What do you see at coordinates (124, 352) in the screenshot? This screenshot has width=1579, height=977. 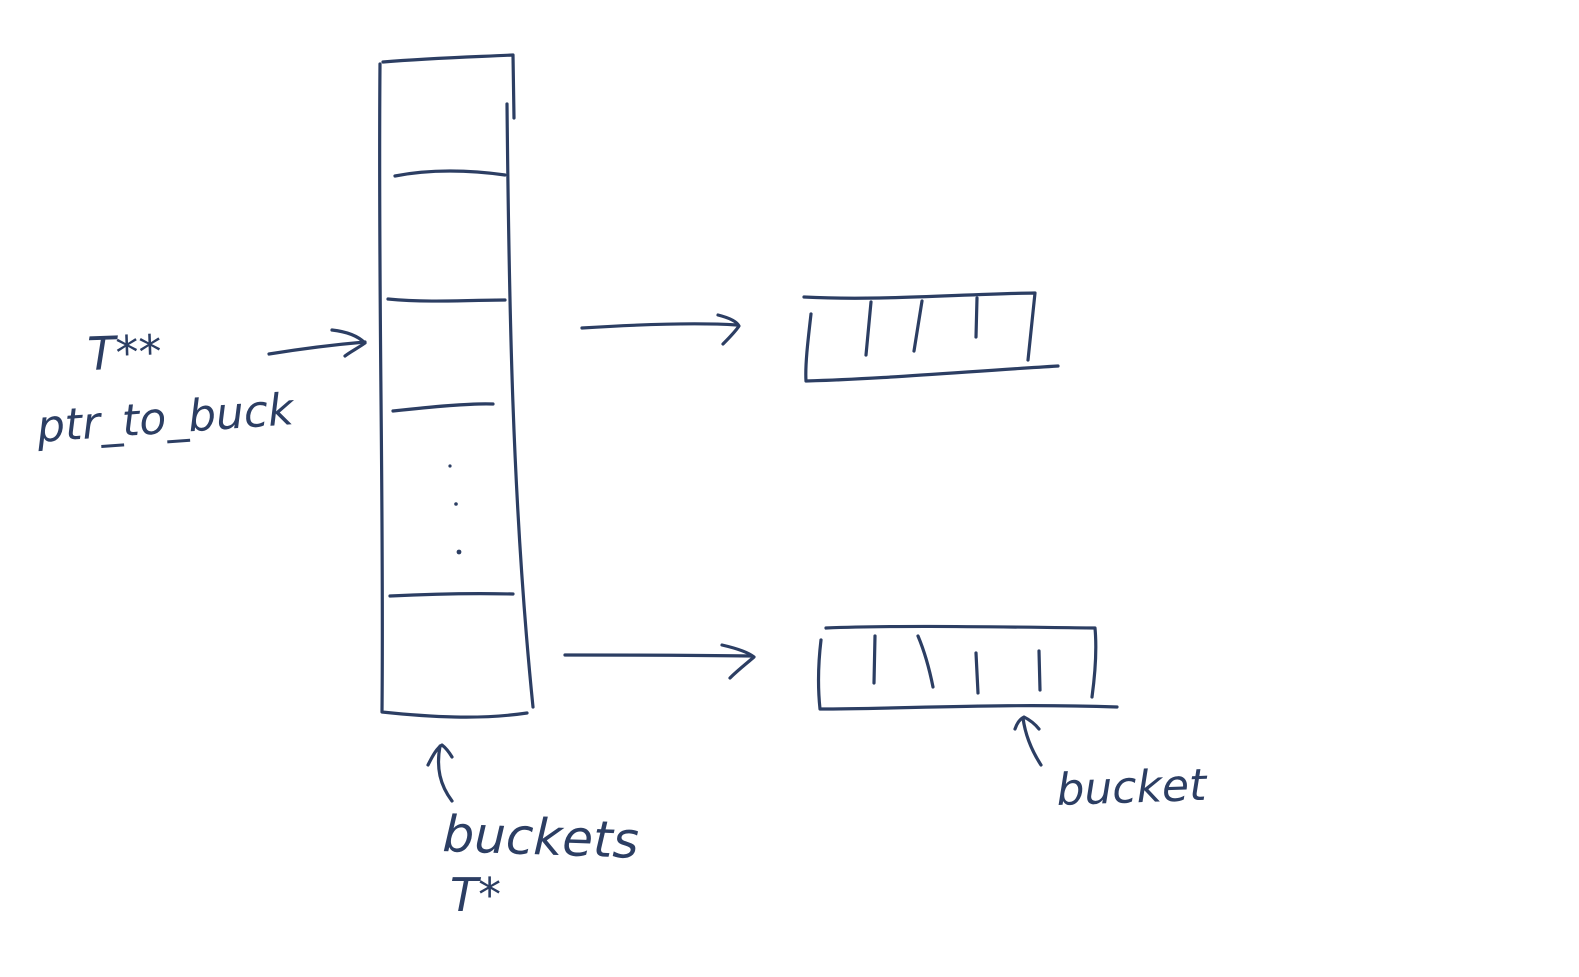 I see `double-pointer-type-label: T**` at bounding box center [124, 352].